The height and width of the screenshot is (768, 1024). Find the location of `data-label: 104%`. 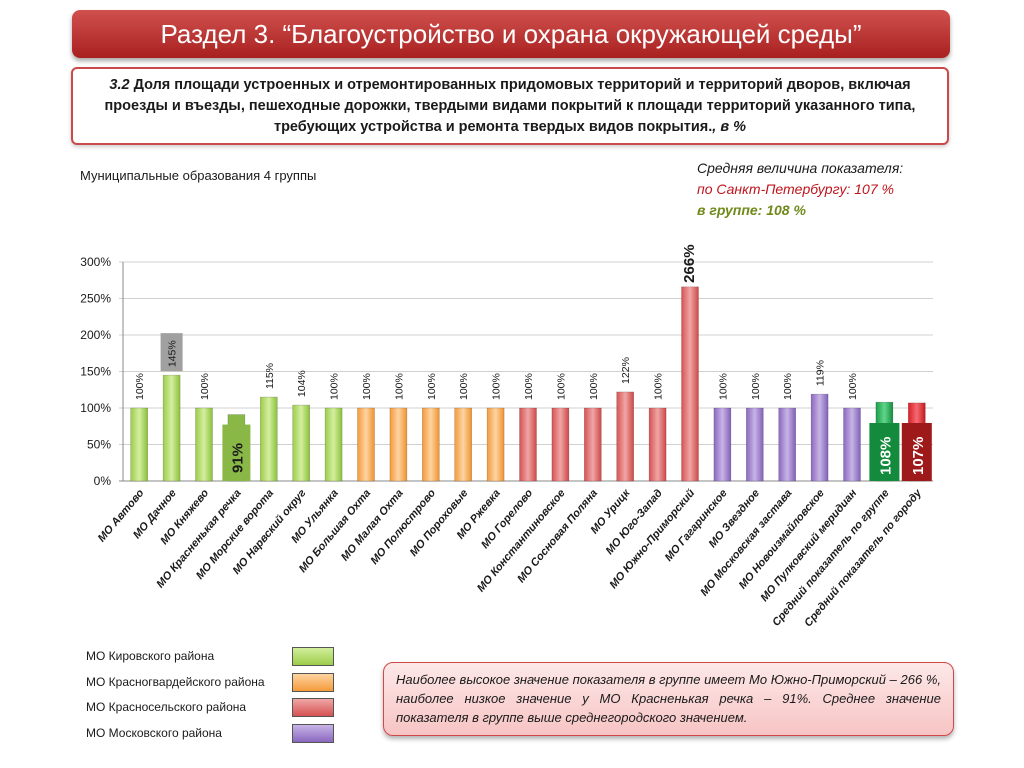

data-label: 104% is located at coordinates (302, 383).